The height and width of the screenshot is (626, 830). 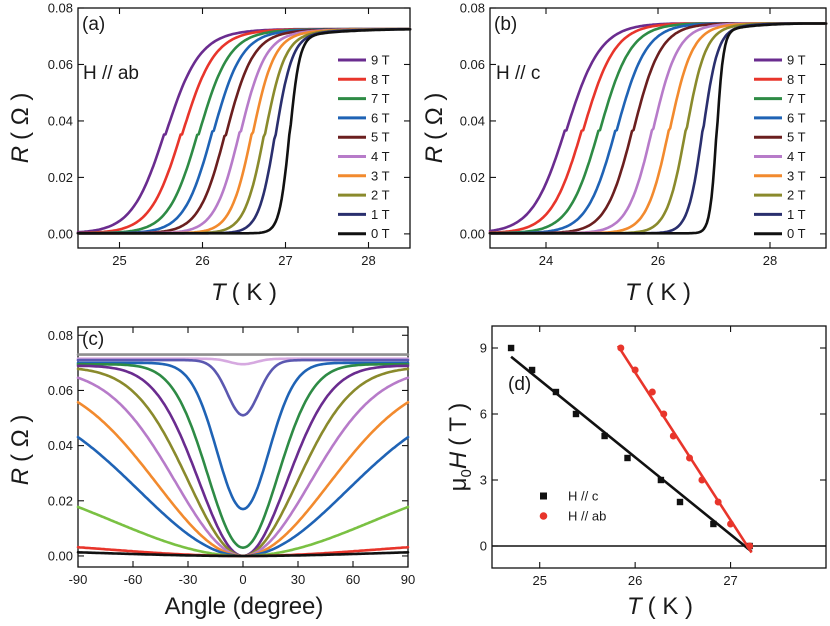 What do you see at coordinates (78, 579) in the screenshot?
I see `xtick-label: -90` at bounding box center [78, 579].